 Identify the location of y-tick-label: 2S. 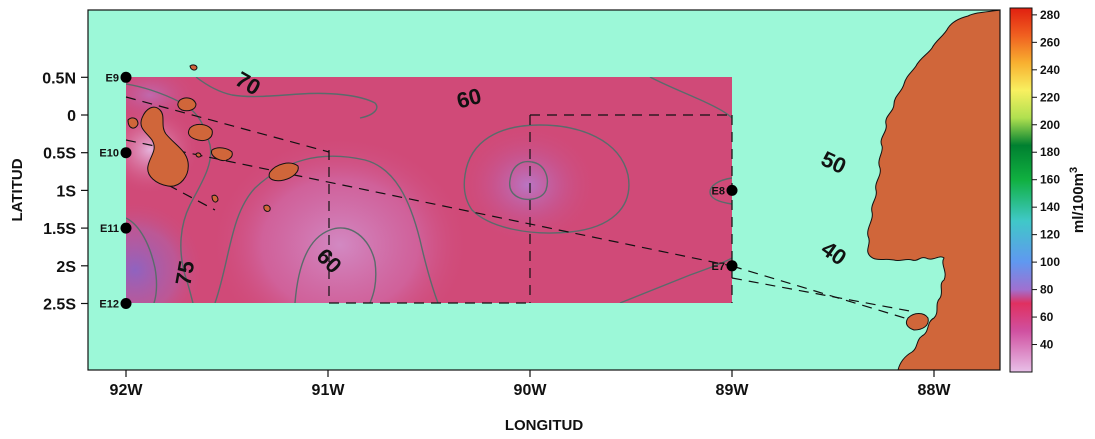
(66, 267).